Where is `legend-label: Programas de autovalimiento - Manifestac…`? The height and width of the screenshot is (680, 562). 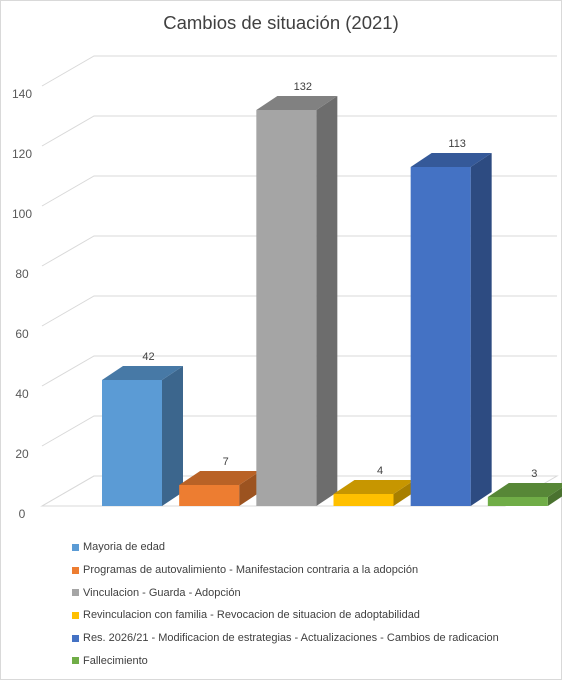
legend-label: Programas de autovalimiento - Manifestac… is located at coordinates (251, 570).